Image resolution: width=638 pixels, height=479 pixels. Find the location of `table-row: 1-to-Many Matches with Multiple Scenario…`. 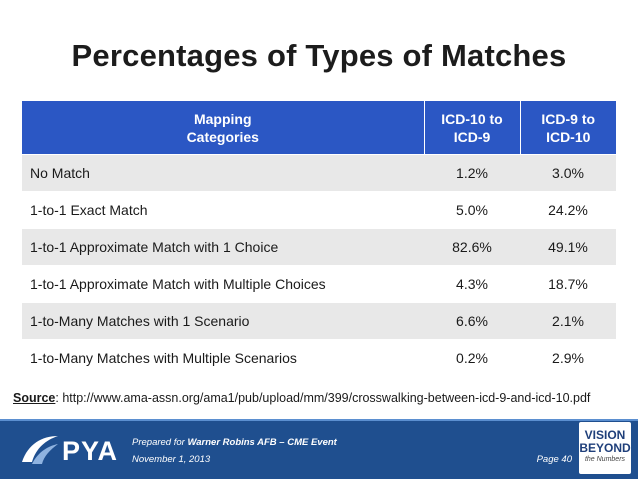

table-row: 1-to-Many Matches with Multiple Scenario… is located at coordinates (319, 357).